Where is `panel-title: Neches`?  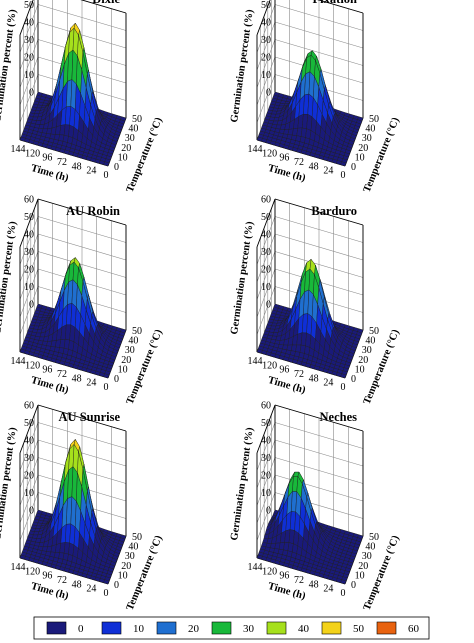 panel-title: Neches is located at coordinates (339, 417).